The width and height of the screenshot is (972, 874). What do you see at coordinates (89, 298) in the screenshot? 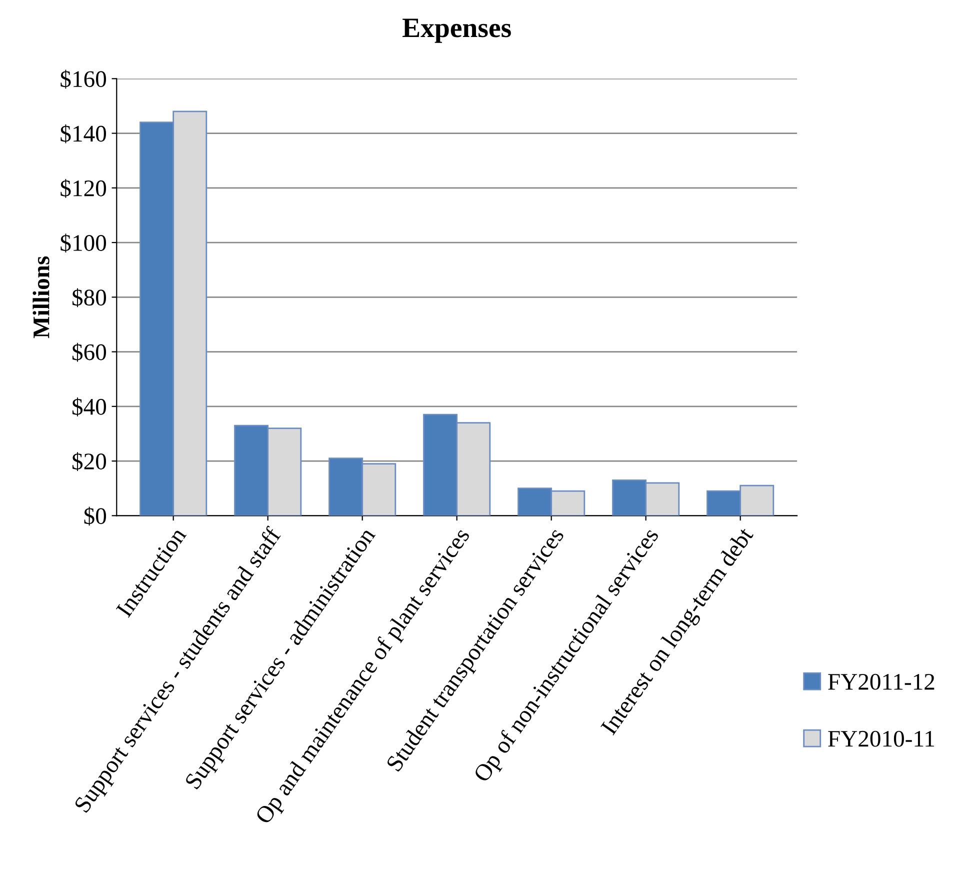
I see `y-tick-label: $80` at bounding box center [89, 298].